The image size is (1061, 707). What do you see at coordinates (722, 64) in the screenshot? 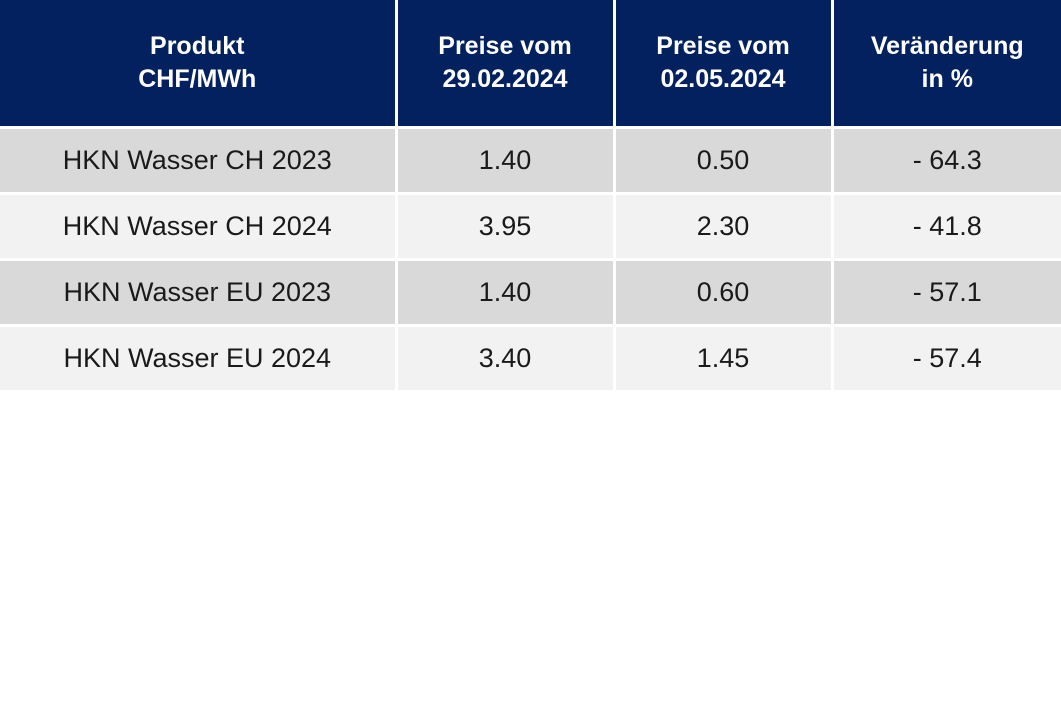
I see `header-price-0502: Preise vom 02.05.2024` at bounding box center [722, 64].